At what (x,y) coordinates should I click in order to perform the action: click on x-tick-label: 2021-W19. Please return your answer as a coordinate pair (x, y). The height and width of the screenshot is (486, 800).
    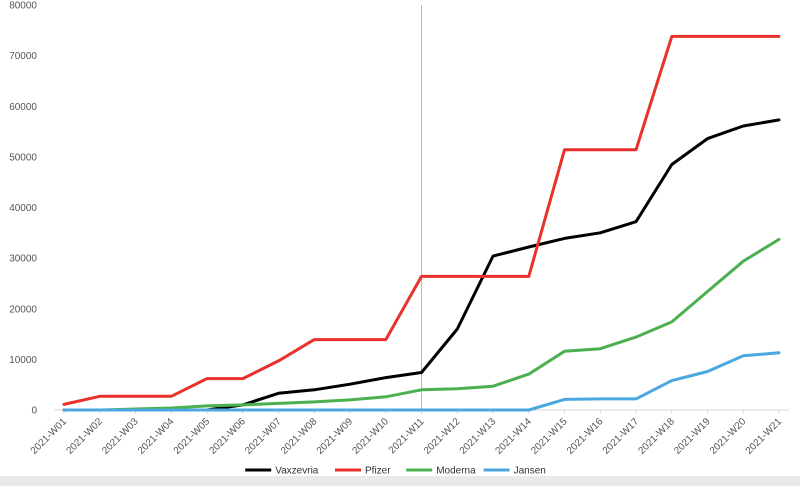
    Looking at the image, I should click on (692, 436).